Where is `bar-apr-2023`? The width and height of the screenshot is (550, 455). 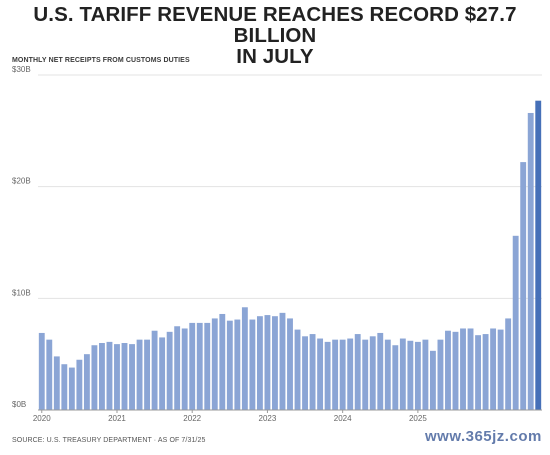
bar-apr-2023 is located at coordinates (335, 374).